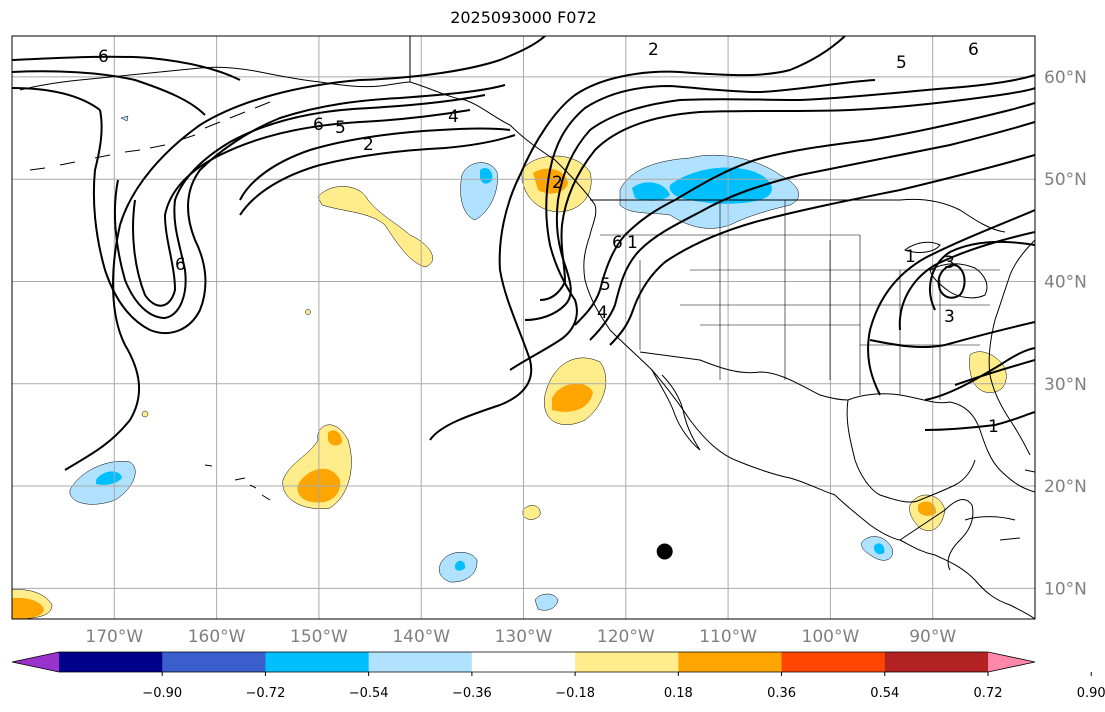 This screenshot has height=712, width=1105. I want to click on colorbar-tick-label: 0.36, so click(781, 693).